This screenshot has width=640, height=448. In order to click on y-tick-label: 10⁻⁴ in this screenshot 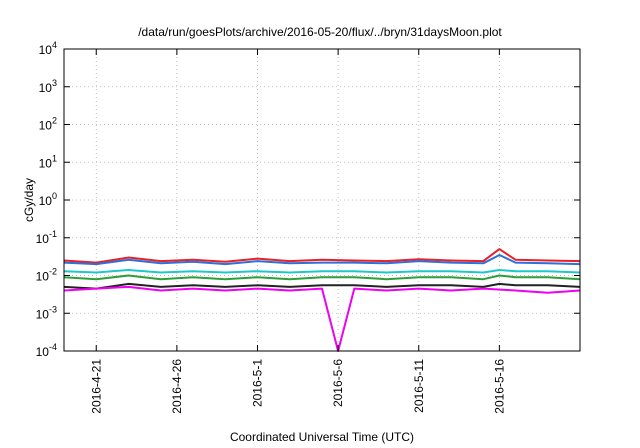, I will do `click(46, 350)`.